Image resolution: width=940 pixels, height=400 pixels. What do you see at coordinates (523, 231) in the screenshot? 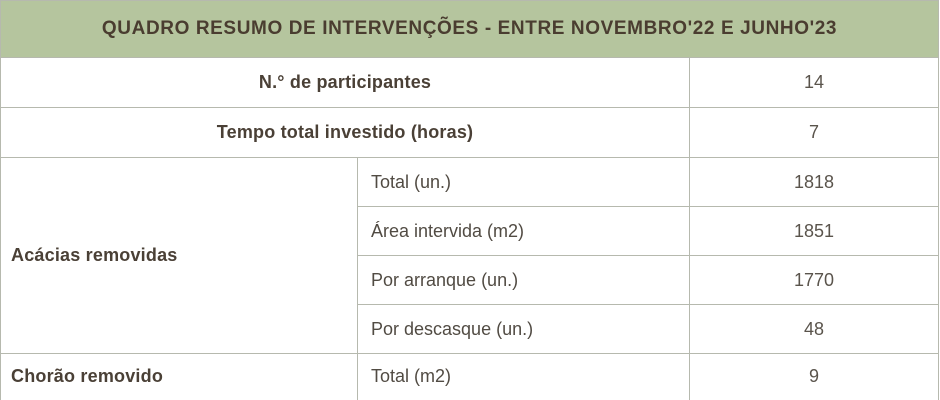
I see `sub-label-area: Área intervida (m2)` at bounding box center [523, 231].